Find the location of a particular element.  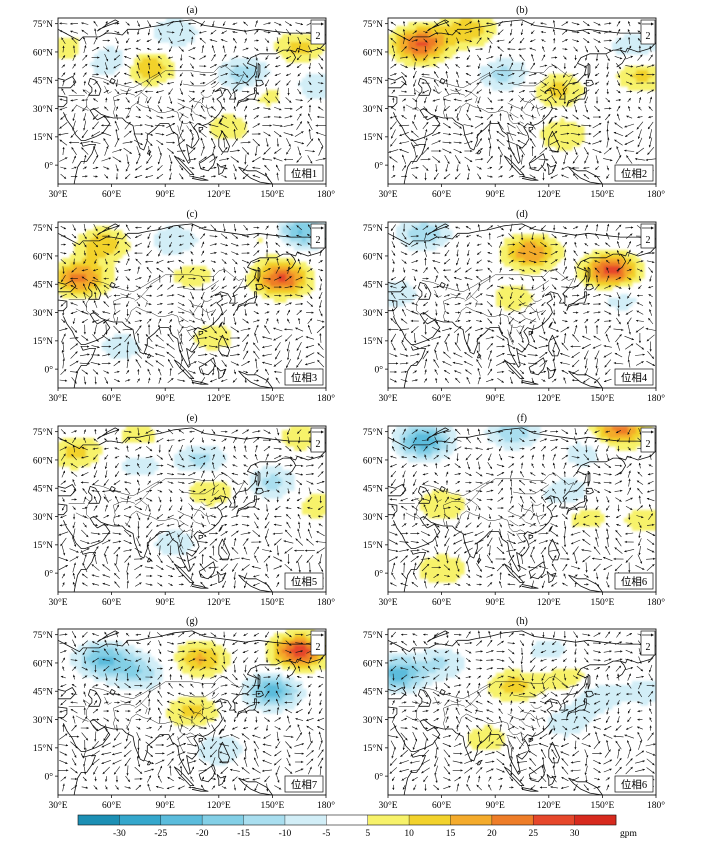

lat-tick-label: 60°N is located at coordinates (43, 52).